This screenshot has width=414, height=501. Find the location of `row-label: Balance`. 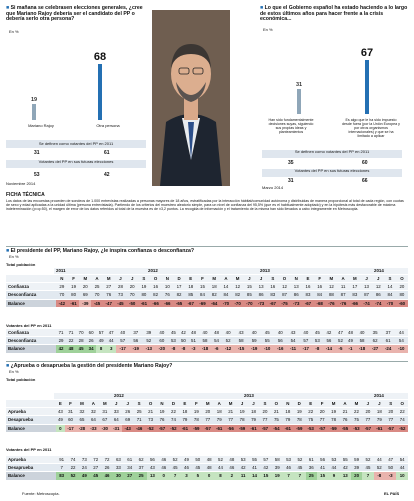

row-label: Balance is located at coordinates (31, 476).